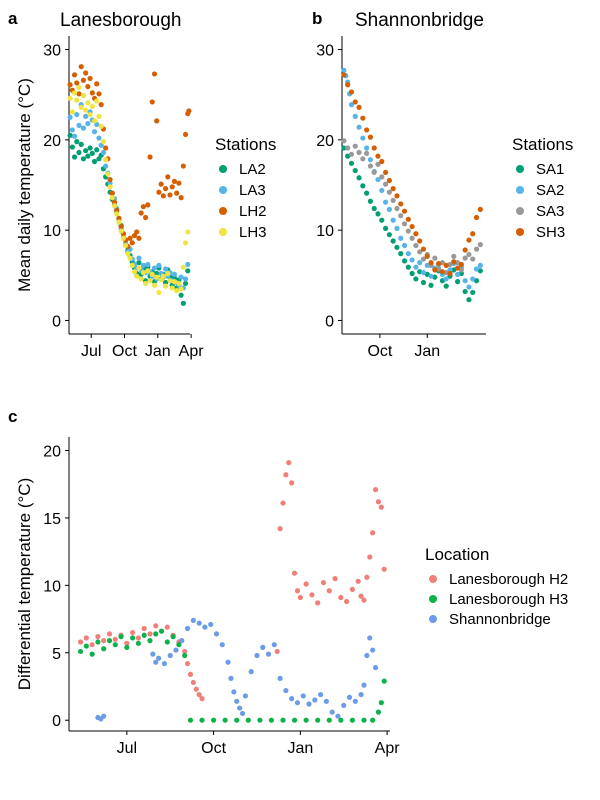 This screenshot has width=600, height=800. Describe the element at coordinates (213, 748) in the screenshot. I see `x-tick-label: Oct` at that location.